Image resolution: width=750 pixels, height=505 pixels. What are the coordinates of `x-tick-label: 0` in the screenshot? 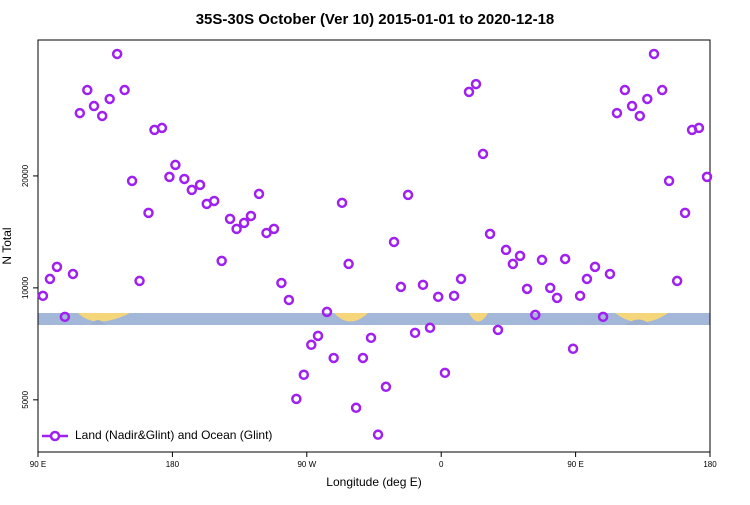 It's located at (441, 464).